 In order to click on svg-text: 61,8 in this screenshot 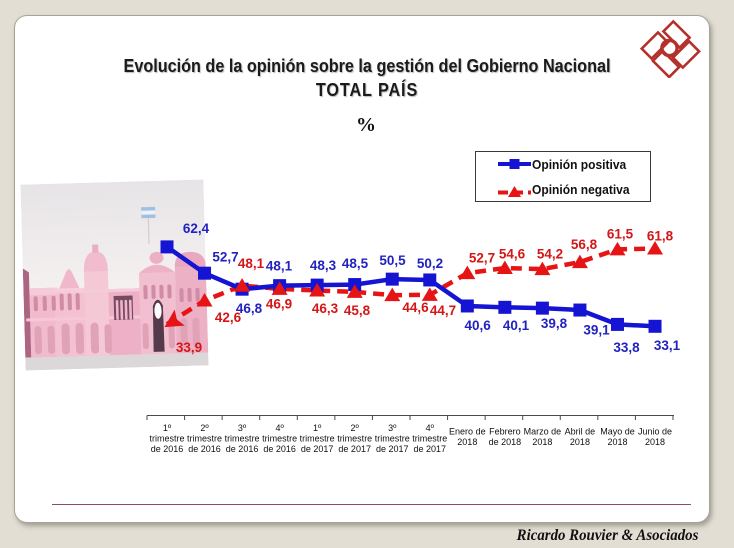, I will do `click(660, 236)`.